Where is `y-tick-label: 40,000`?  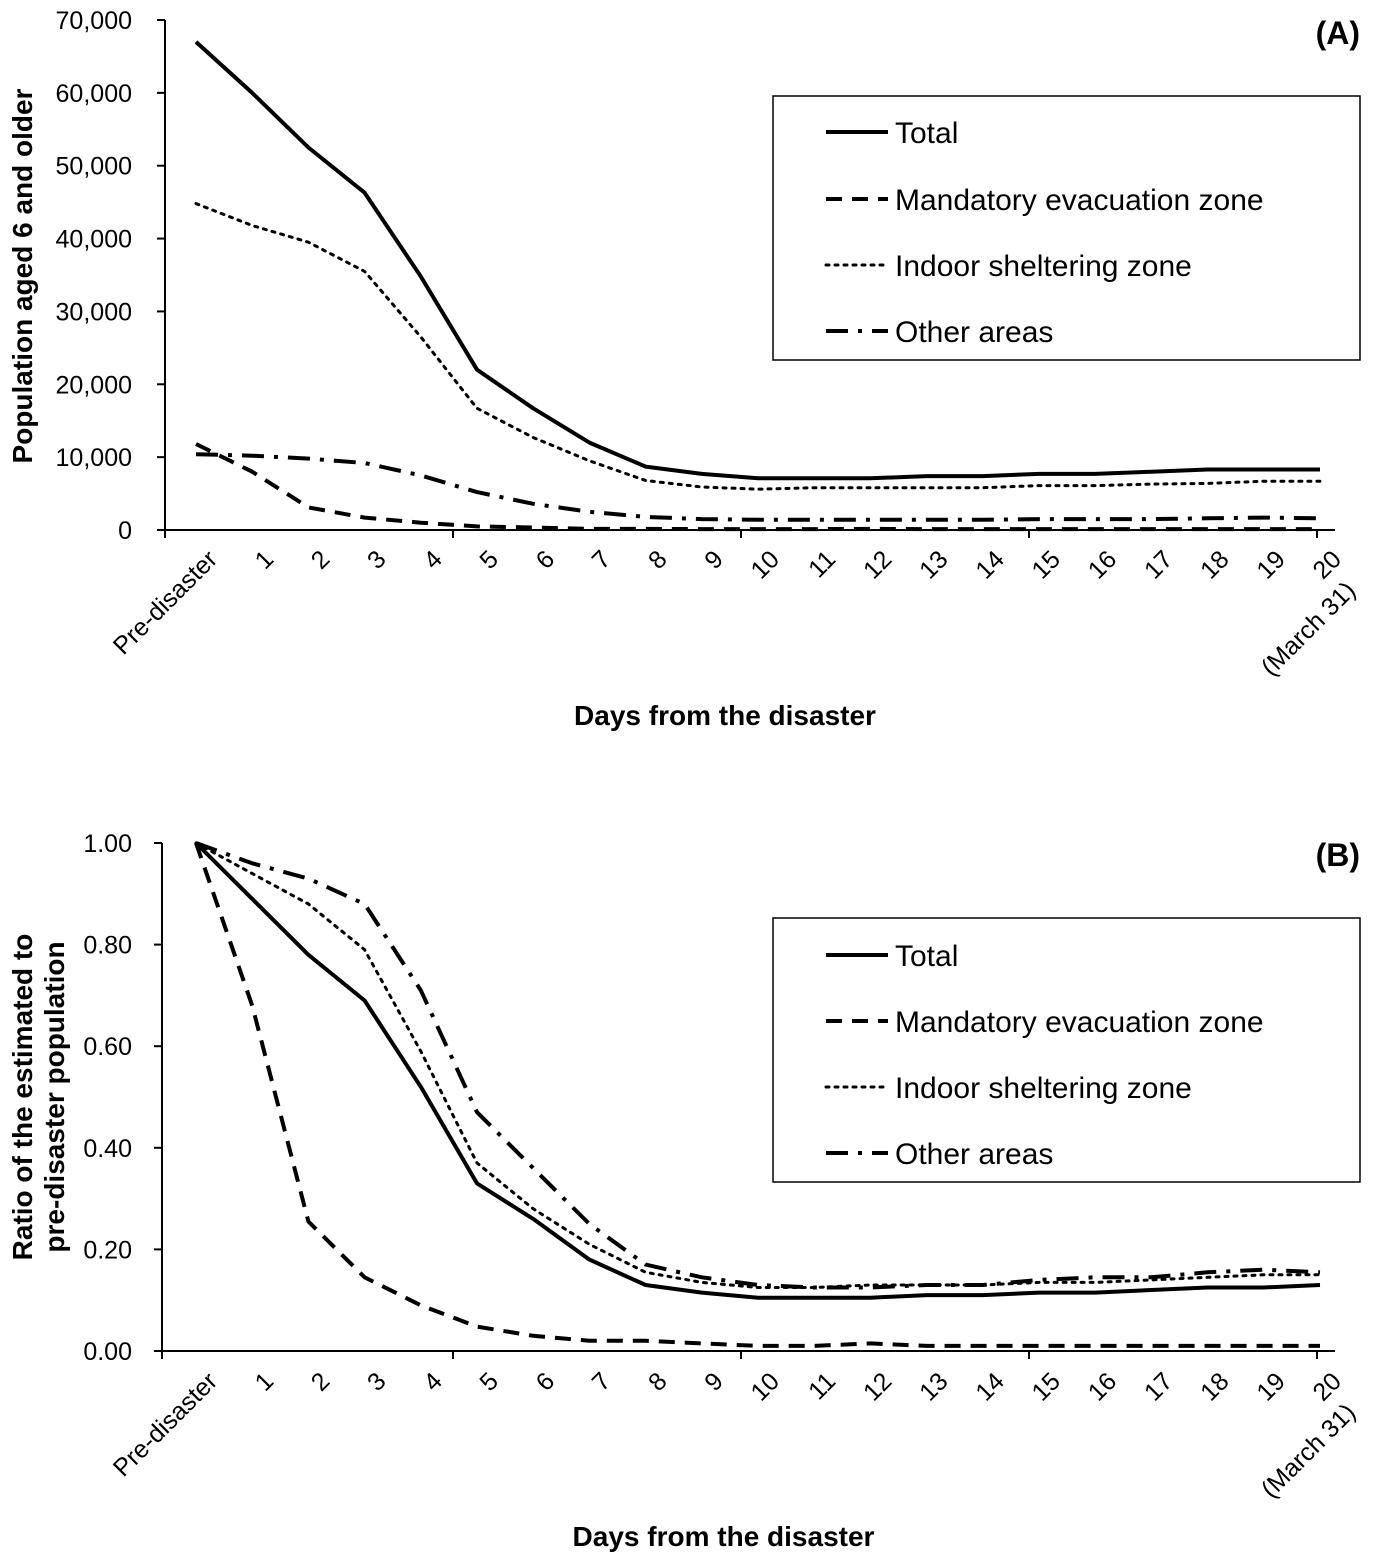 y-tick-label: 40,000 is located at coordinates (94, 240).